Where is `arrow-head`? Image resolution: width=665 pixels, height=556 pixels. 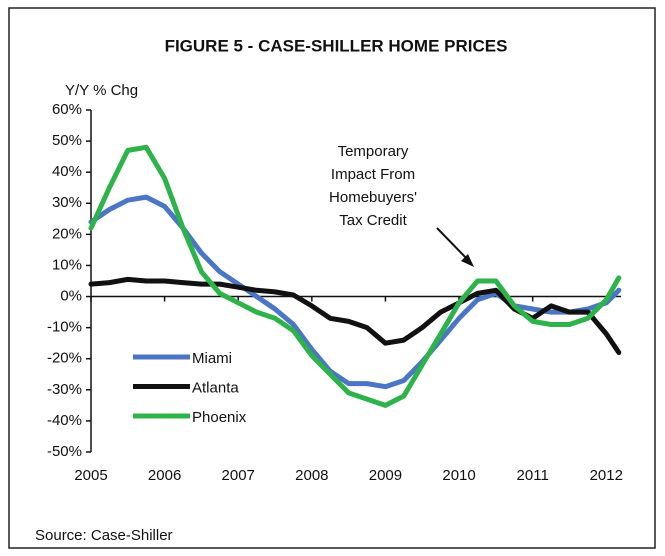
arrow-head is located at coordinates (467, 260).